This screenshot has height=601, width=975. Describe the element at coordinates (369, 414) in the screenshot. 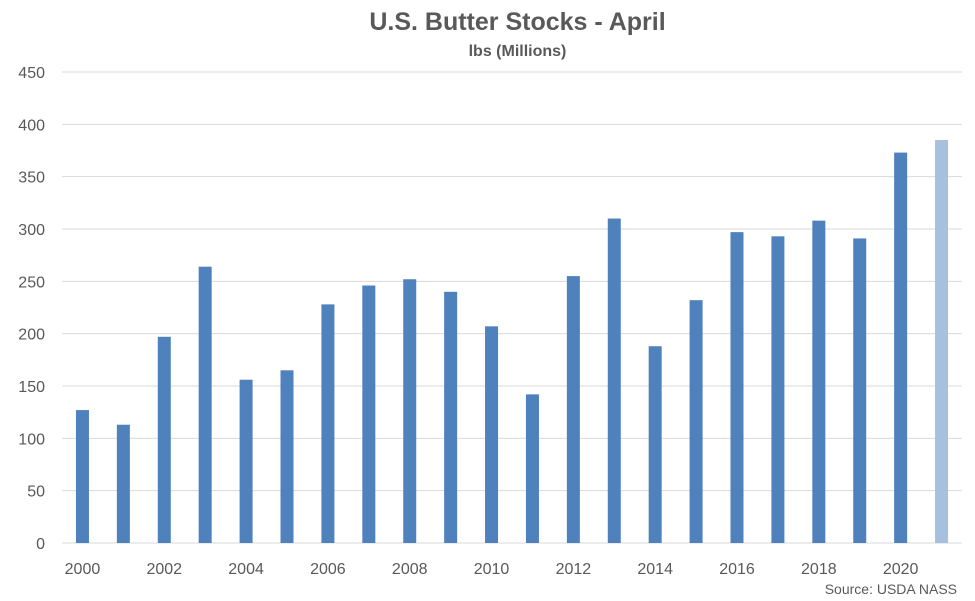

I see `bar-2007` at that location.